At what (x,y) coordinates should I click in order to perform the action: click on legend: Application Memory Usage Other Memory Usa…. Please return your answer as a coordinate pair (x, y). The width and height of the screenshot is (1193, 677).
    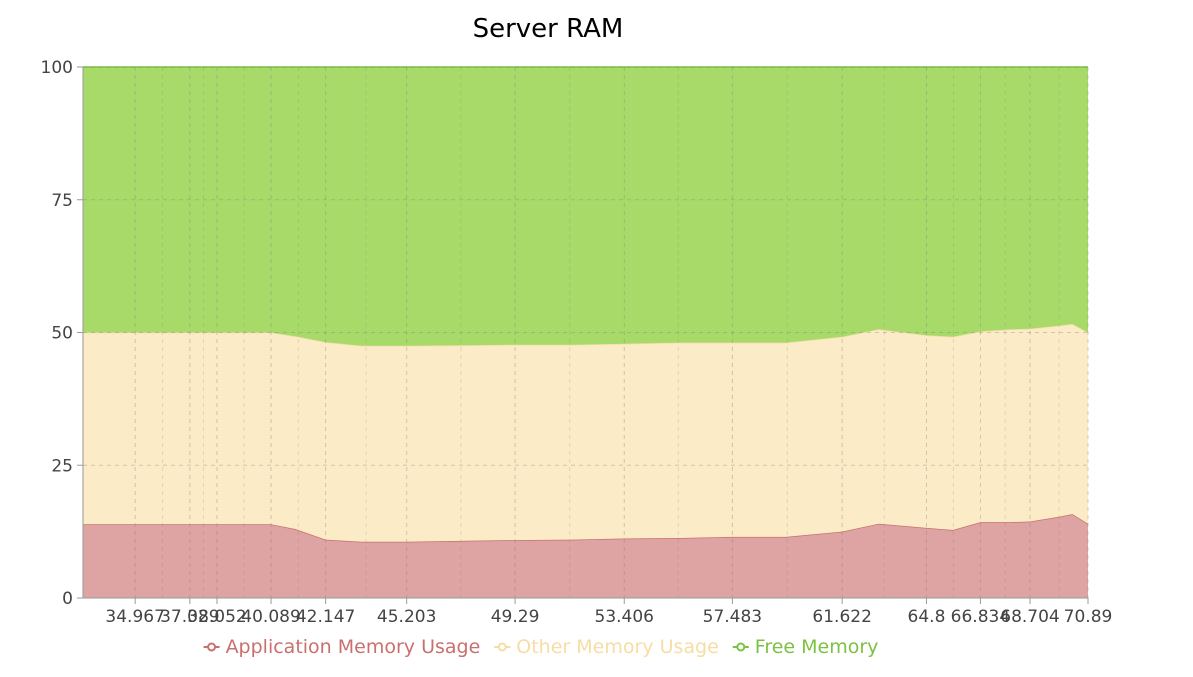
    Looking at the image, I should click on (541, 647).